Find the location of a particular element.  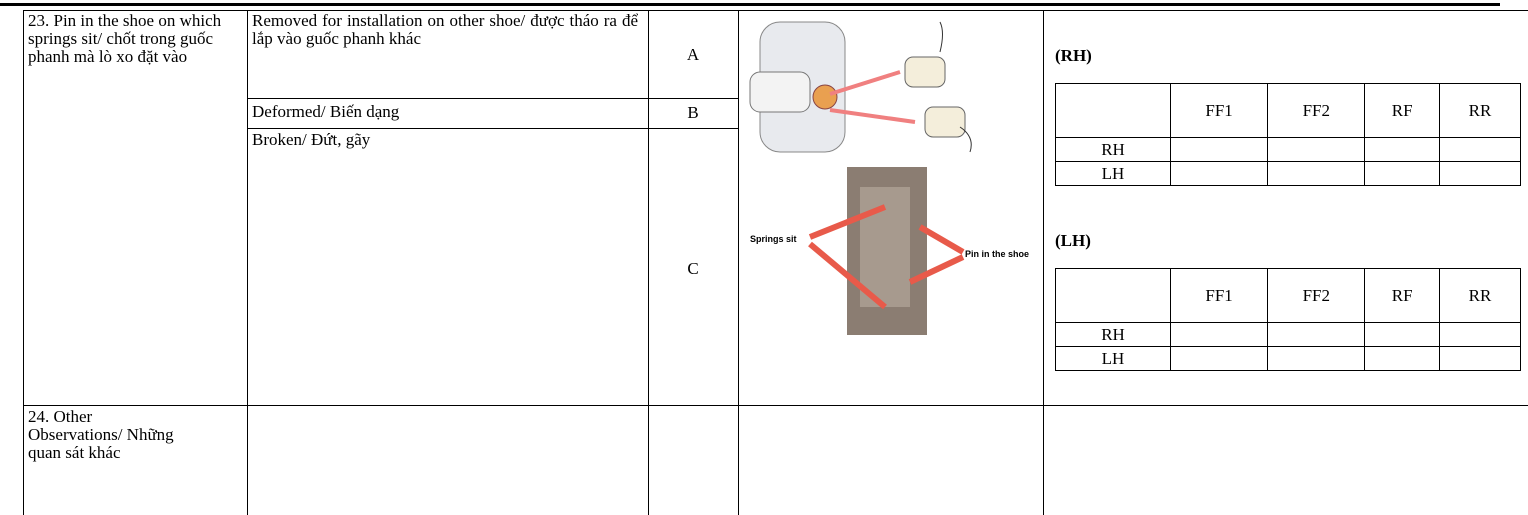

top-rule is located at coordinates (750, 4).